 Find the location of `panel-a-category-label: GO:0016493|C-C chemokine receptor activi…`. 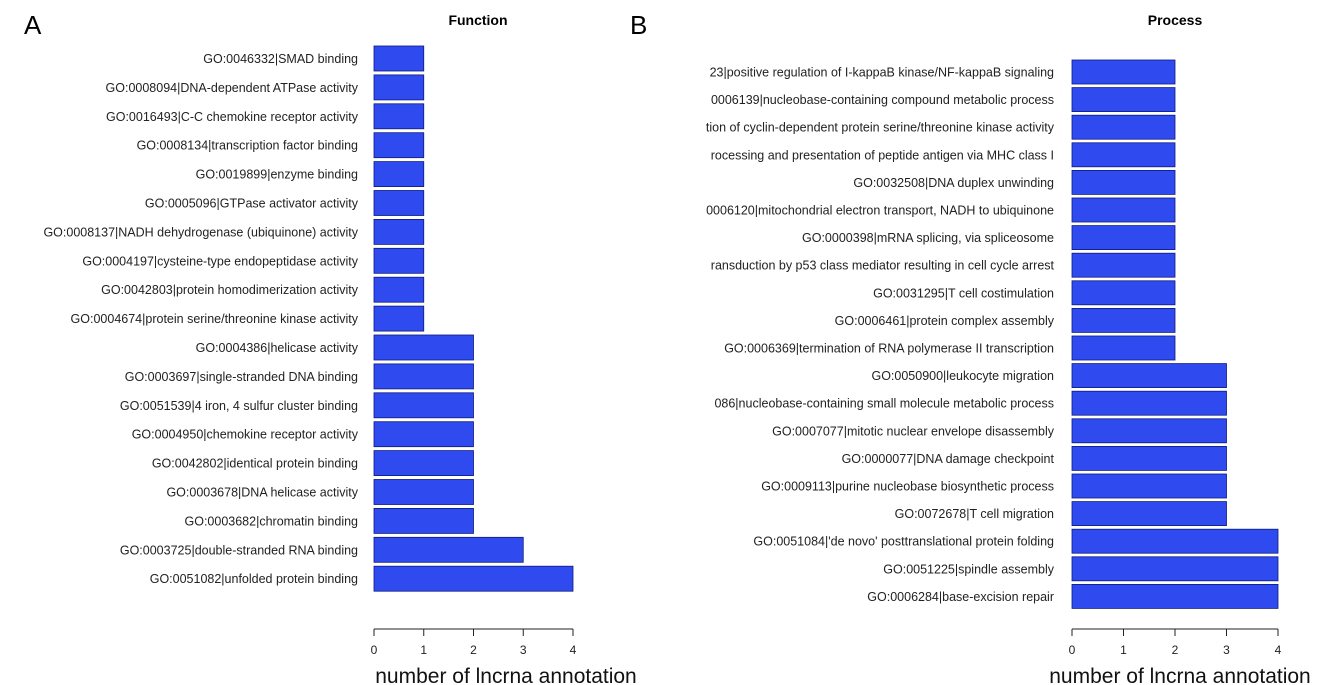

panel-a-category-label: GO:0016493|C-C chemokine receptor activi… is located at coordinates (232, 117).